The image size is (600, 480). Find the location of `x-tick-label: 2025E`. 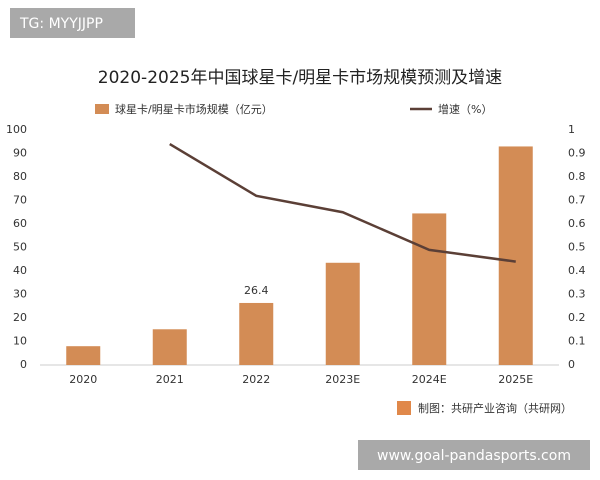

x-tick-label: 2025E is located at coordinates (515, 379).